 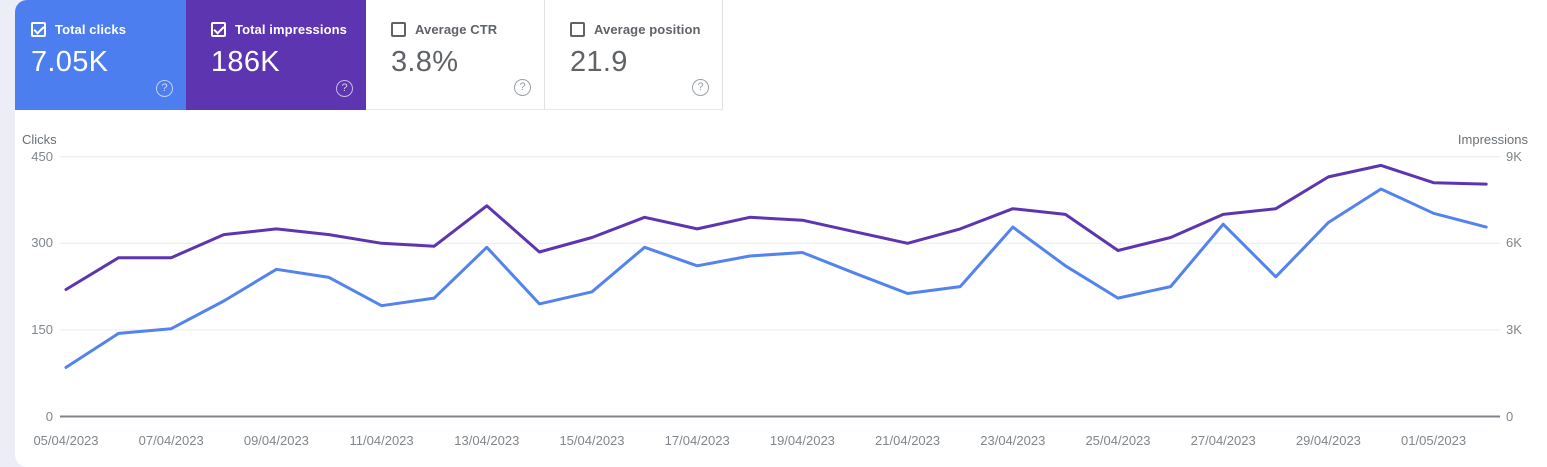 What do you see at coordinates (908, 440) in the screenshot?
I see `date-tick: 21/04/2023` at bounding box center [908, 440].